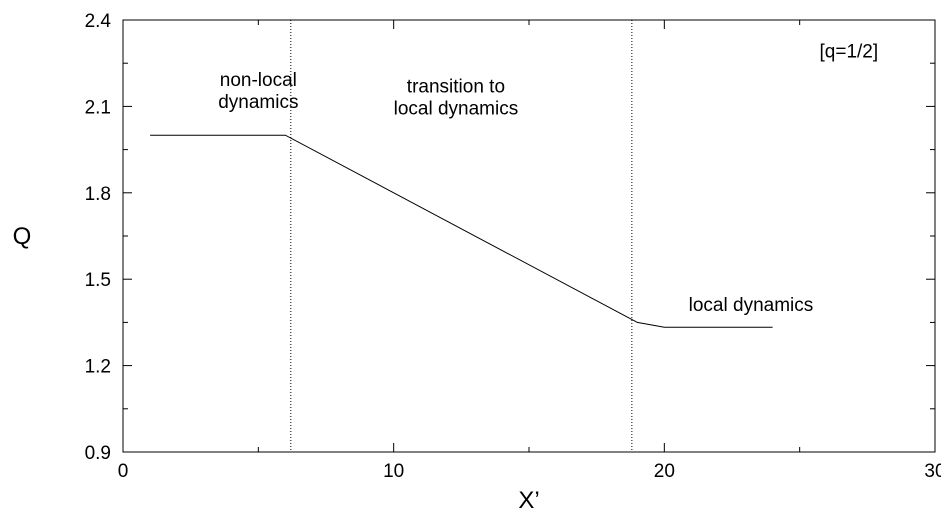 The image size is (941, 513). I want to click on y-axis-title: Q, so click(22, 236).